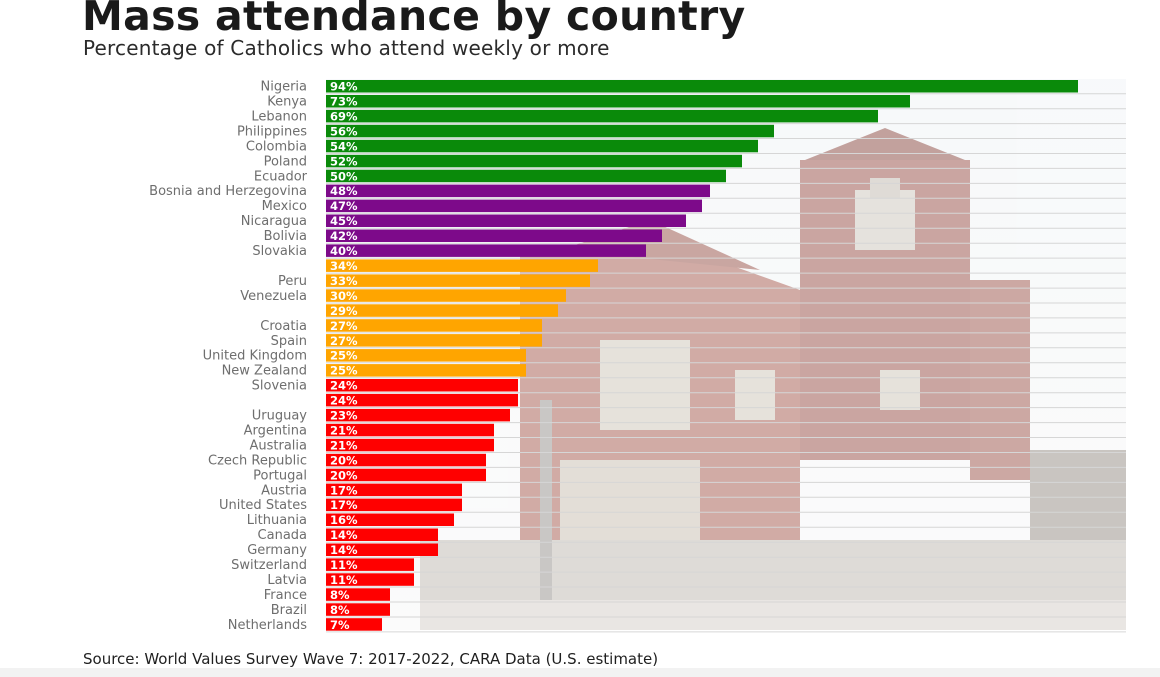  I want to click on category-label-lebanon: Lebanon, so click(279, 117).